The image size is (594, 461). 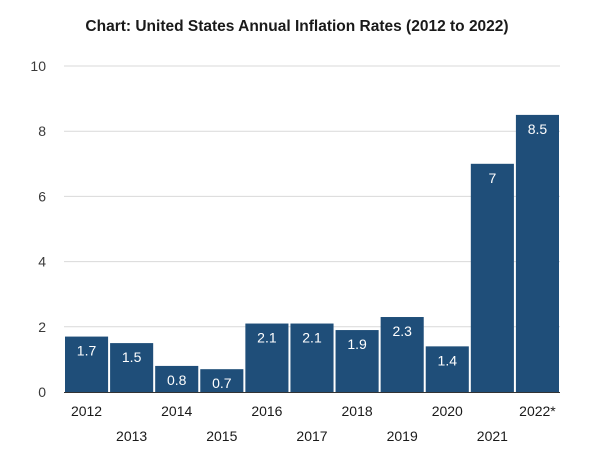 I want to click on data-label: 1.7, so click(x=87, y=351).